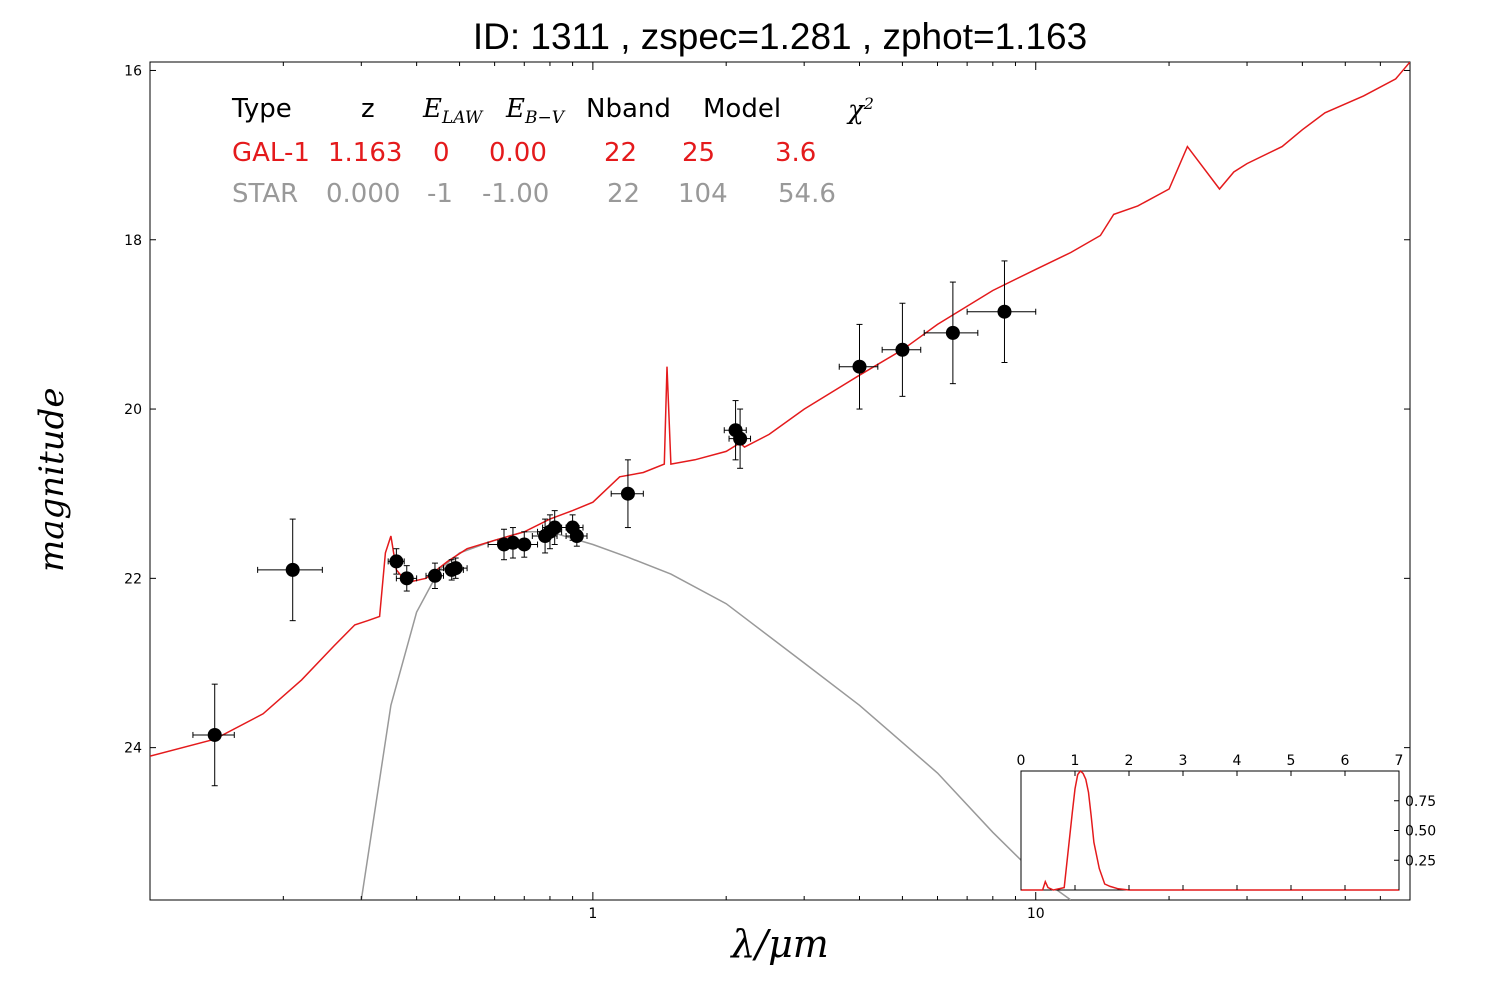 The width and height of the screenshot is (1500, 1000). Describe the element at coordinates (1021, 761) in the screenshot. I see `inset-x-tick-label: 0` at that location.